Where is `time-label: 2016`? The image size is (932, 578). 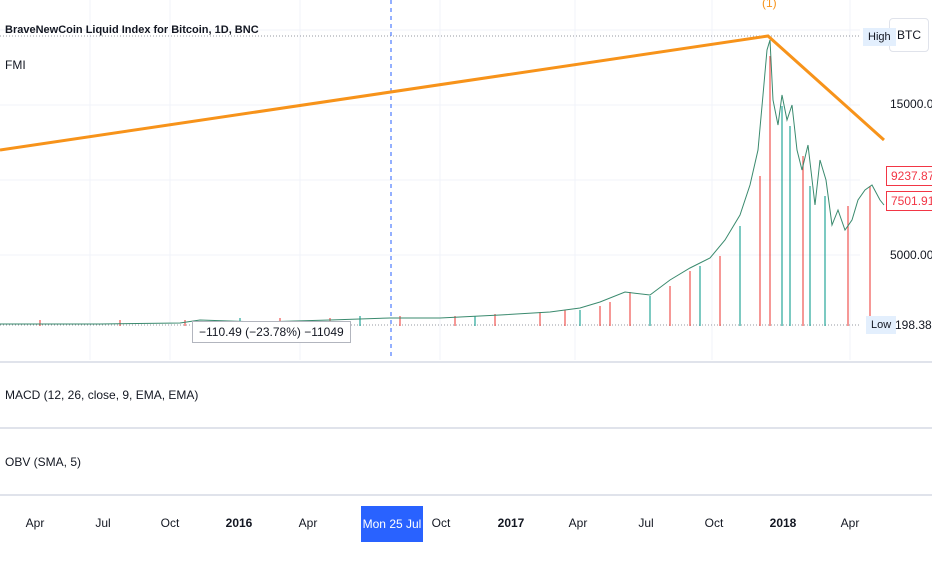
time-label: 2016 is located at coordinates (239, 523).